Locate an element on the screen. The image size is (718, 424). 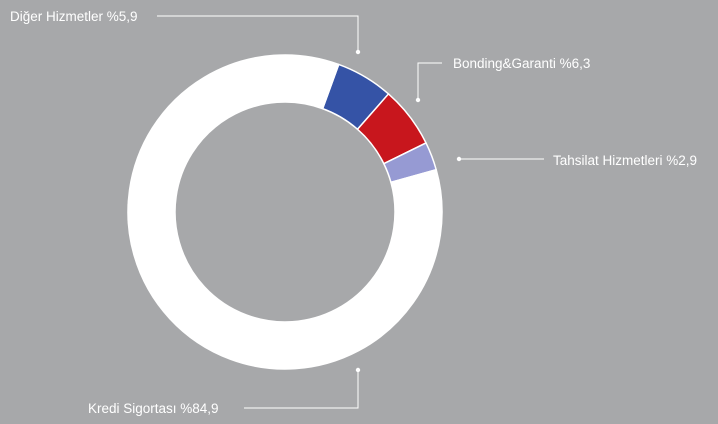
label-bonding-garanti: Bonding&Garanti %6,3 is located at coordinates (522, 63).